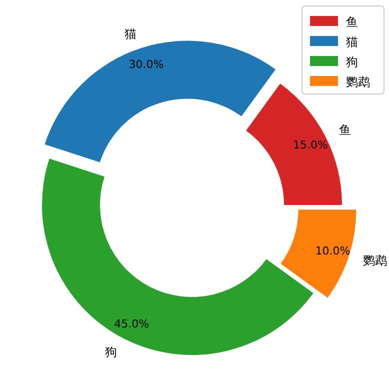 The width and height of the screenshot is (389, 389). I want to click on slice-label: 鹦鹉, so click(375, 261).